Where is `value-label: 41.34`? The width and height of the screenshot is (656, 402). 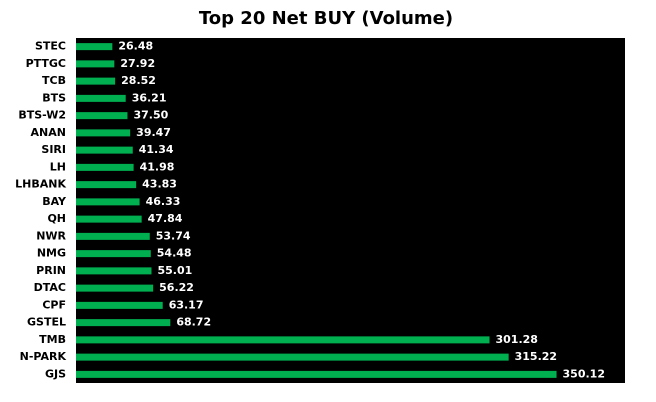 value-label: 41.34 is located at coordinates (156, 149).